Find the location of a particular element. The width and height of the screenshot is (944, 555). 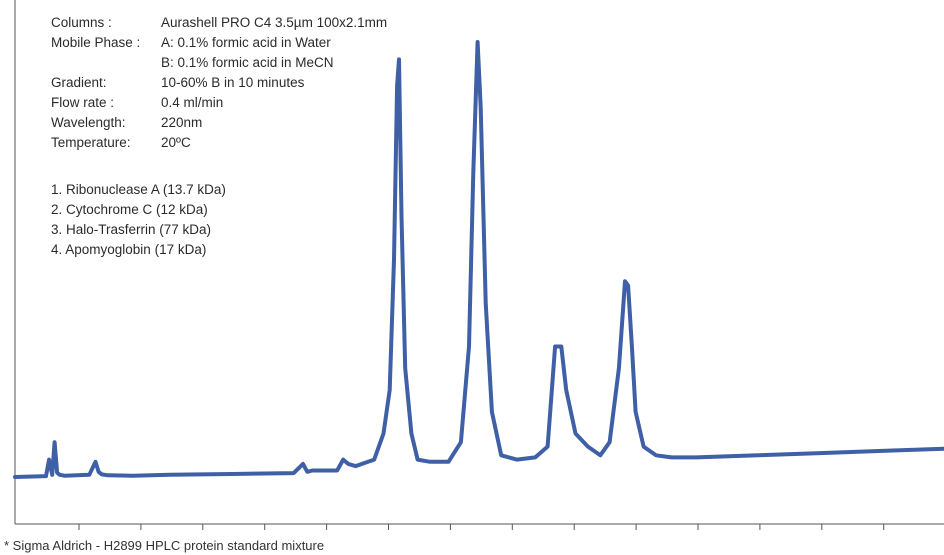

wavelength-value: 220nm is located at coordinates (182, 122).